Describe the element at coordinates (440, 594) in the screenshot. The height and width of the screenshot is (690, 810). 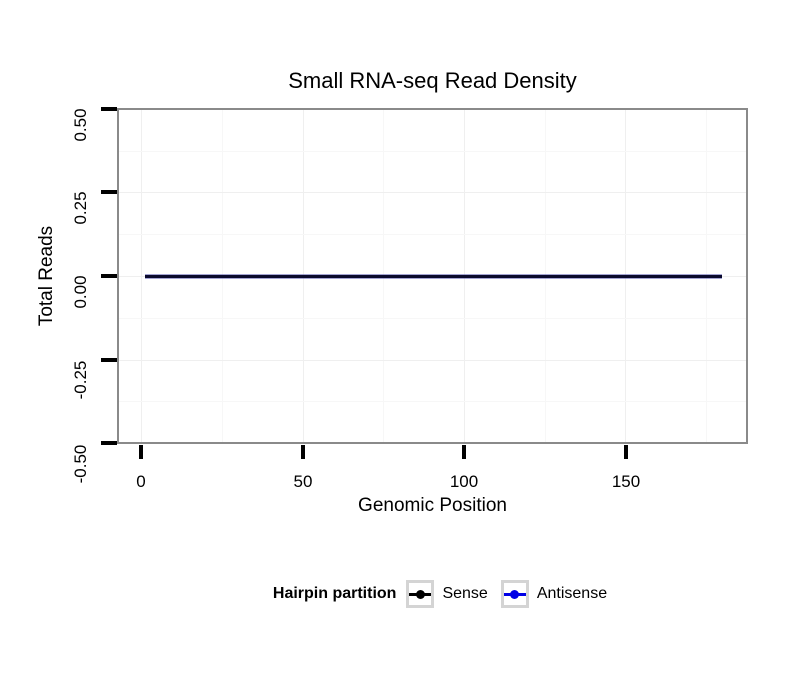
I see `legend: Hairpin partition Sense Antisense` at that location.